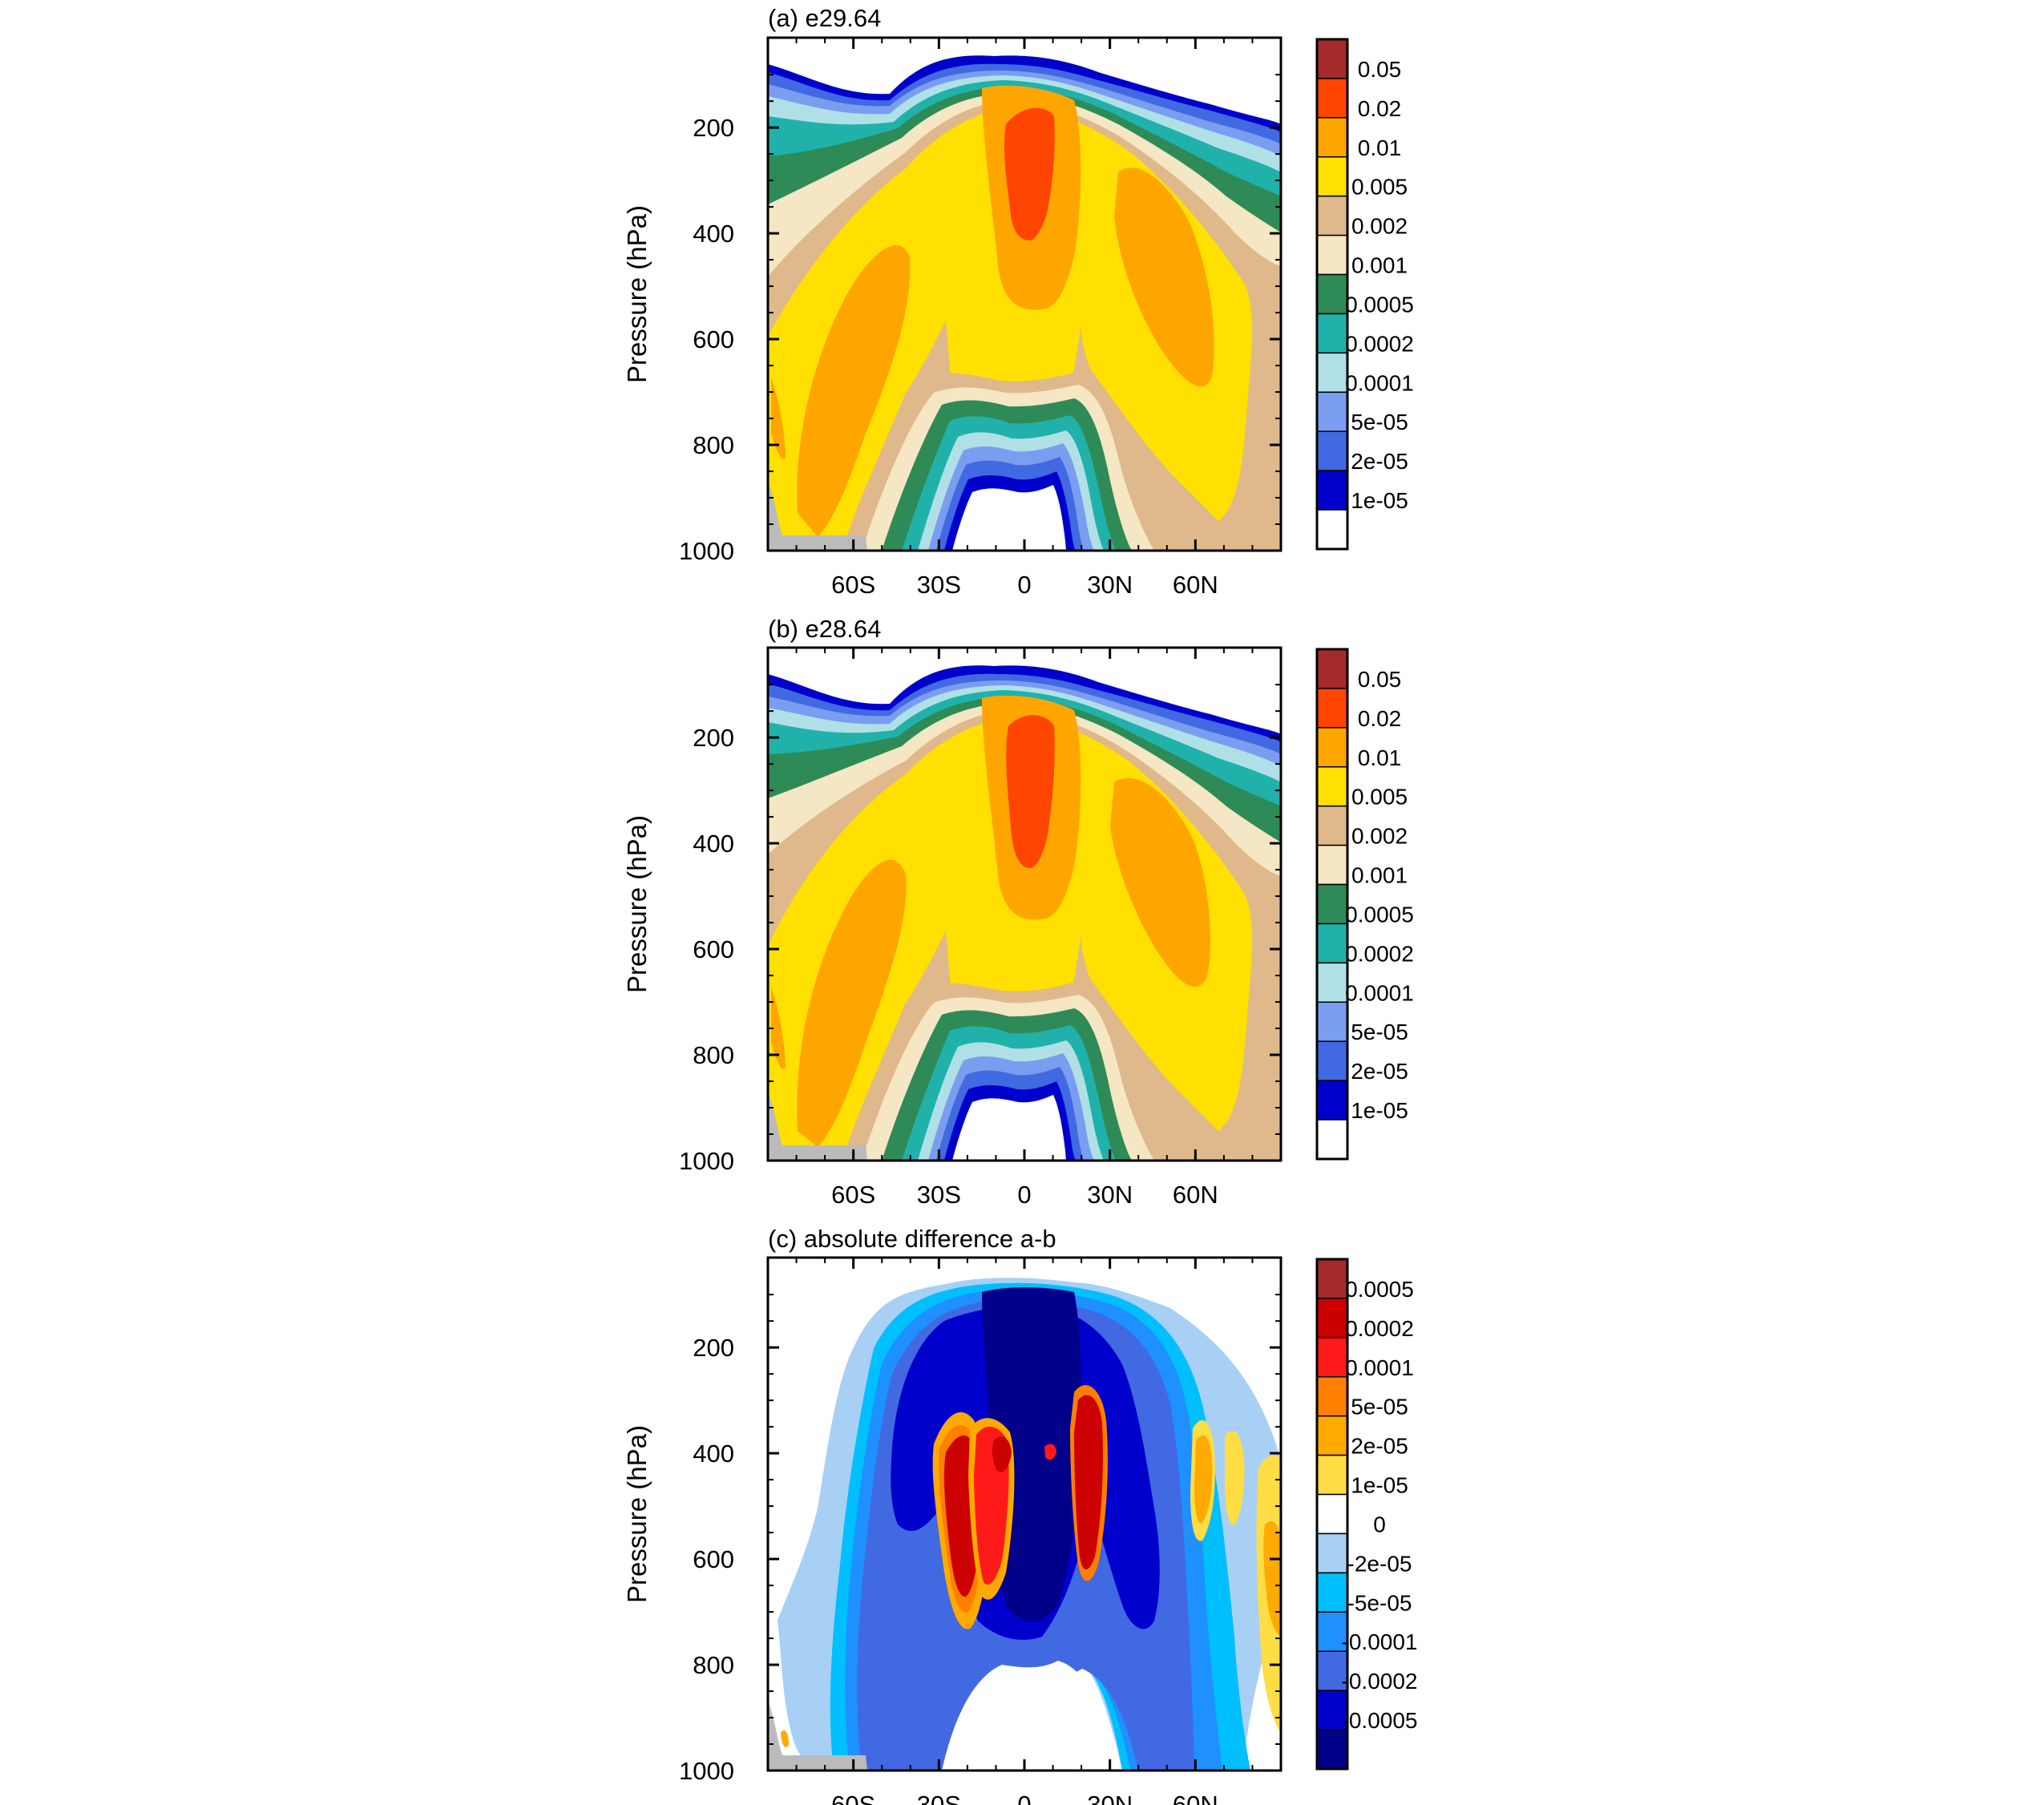 Image resolution: width=2044 pixels, height=1805 pixels. What do you see at coordinates (854, 391) in the screenshot?
I see `contour-1e-02-left` at bounding box center [854, 391].